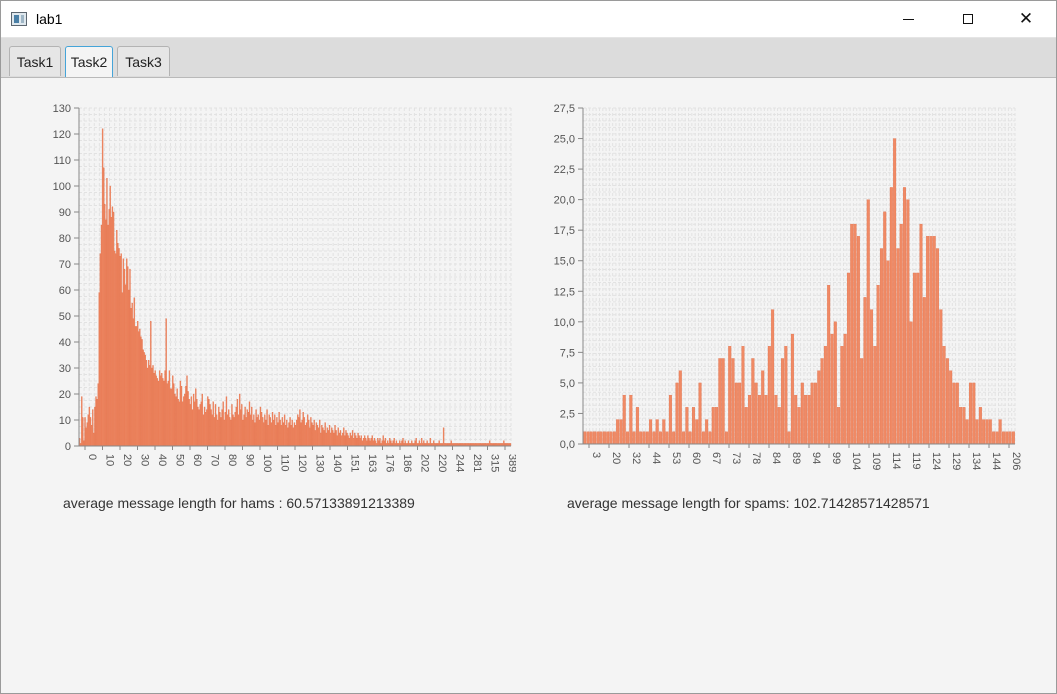  I want to click on x-tick-label: 0, so click(92, 457).